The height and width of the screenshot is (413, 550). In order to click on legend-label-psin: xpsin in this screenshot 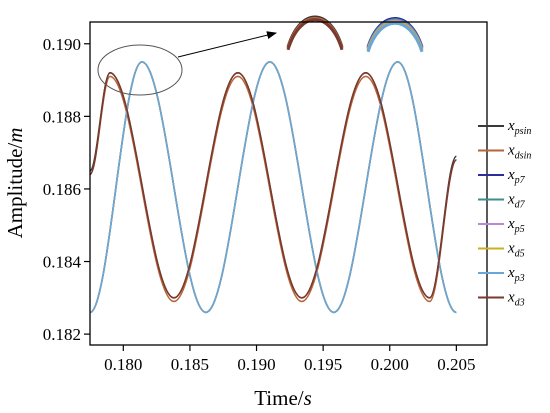, I will do `click(519, 127)`.